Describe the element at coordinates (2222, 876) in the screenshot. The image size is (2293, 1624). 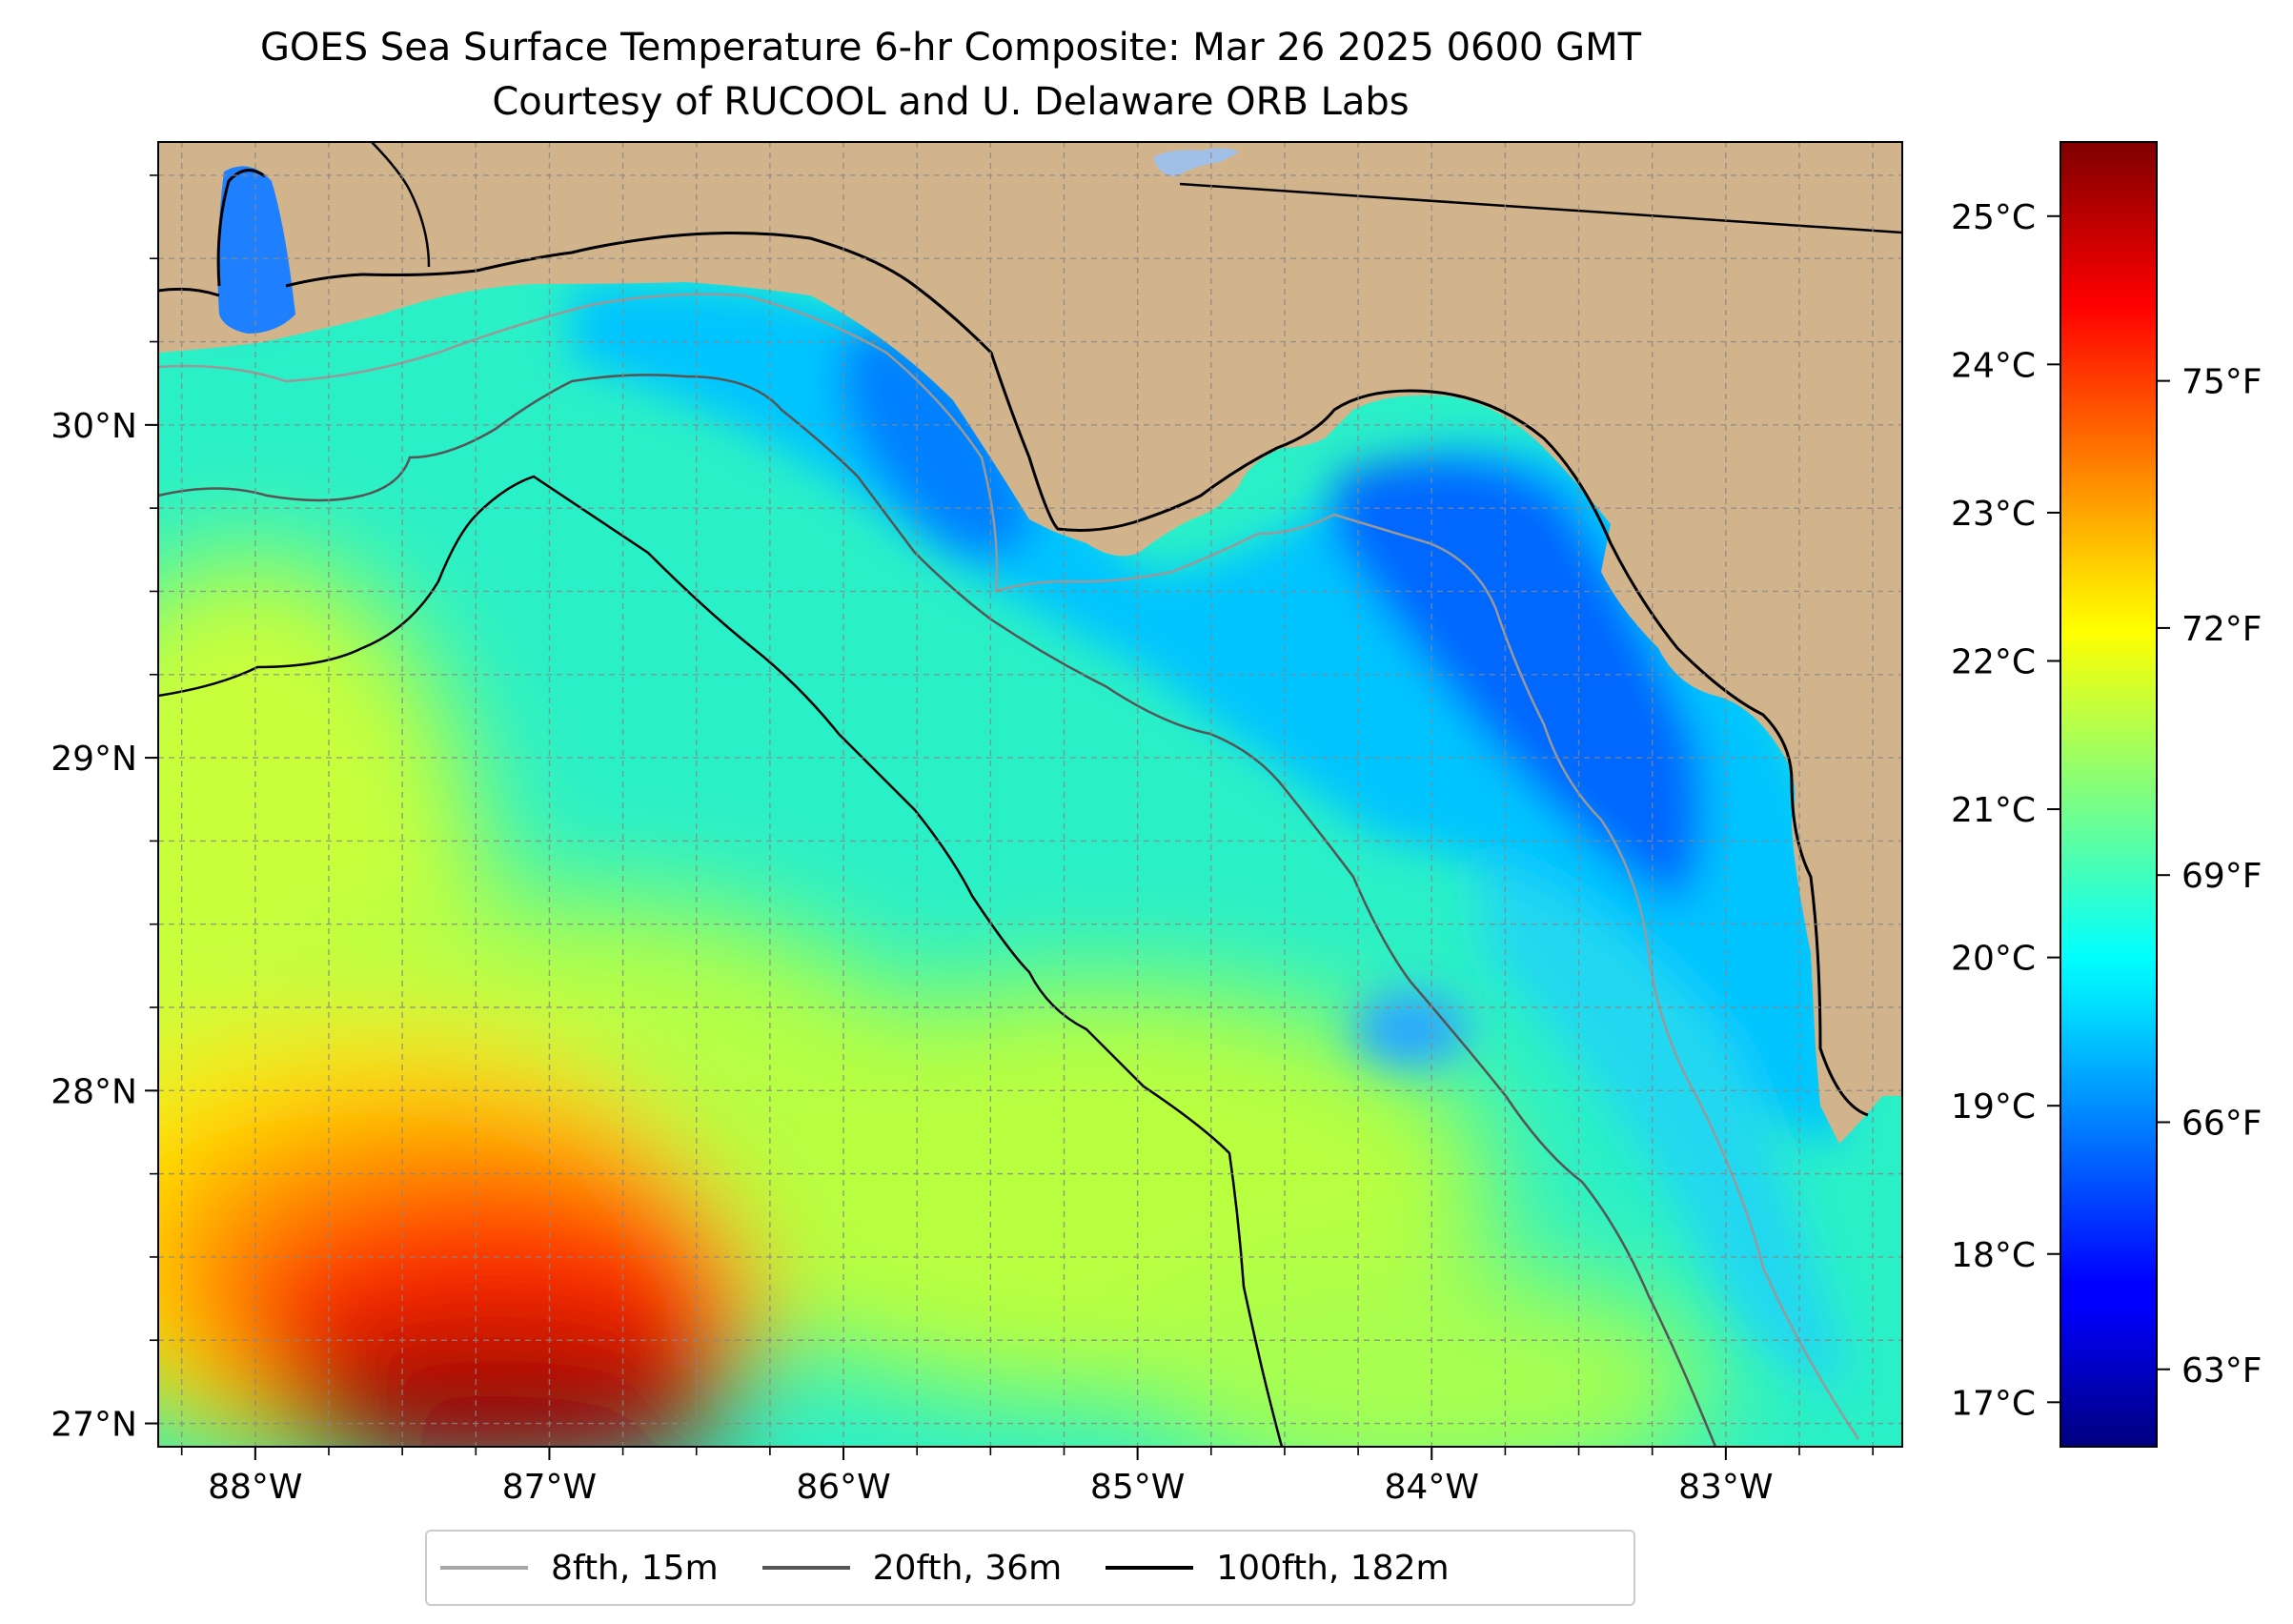
I see `fahrenheit-tick-label: 69°F` at that location.